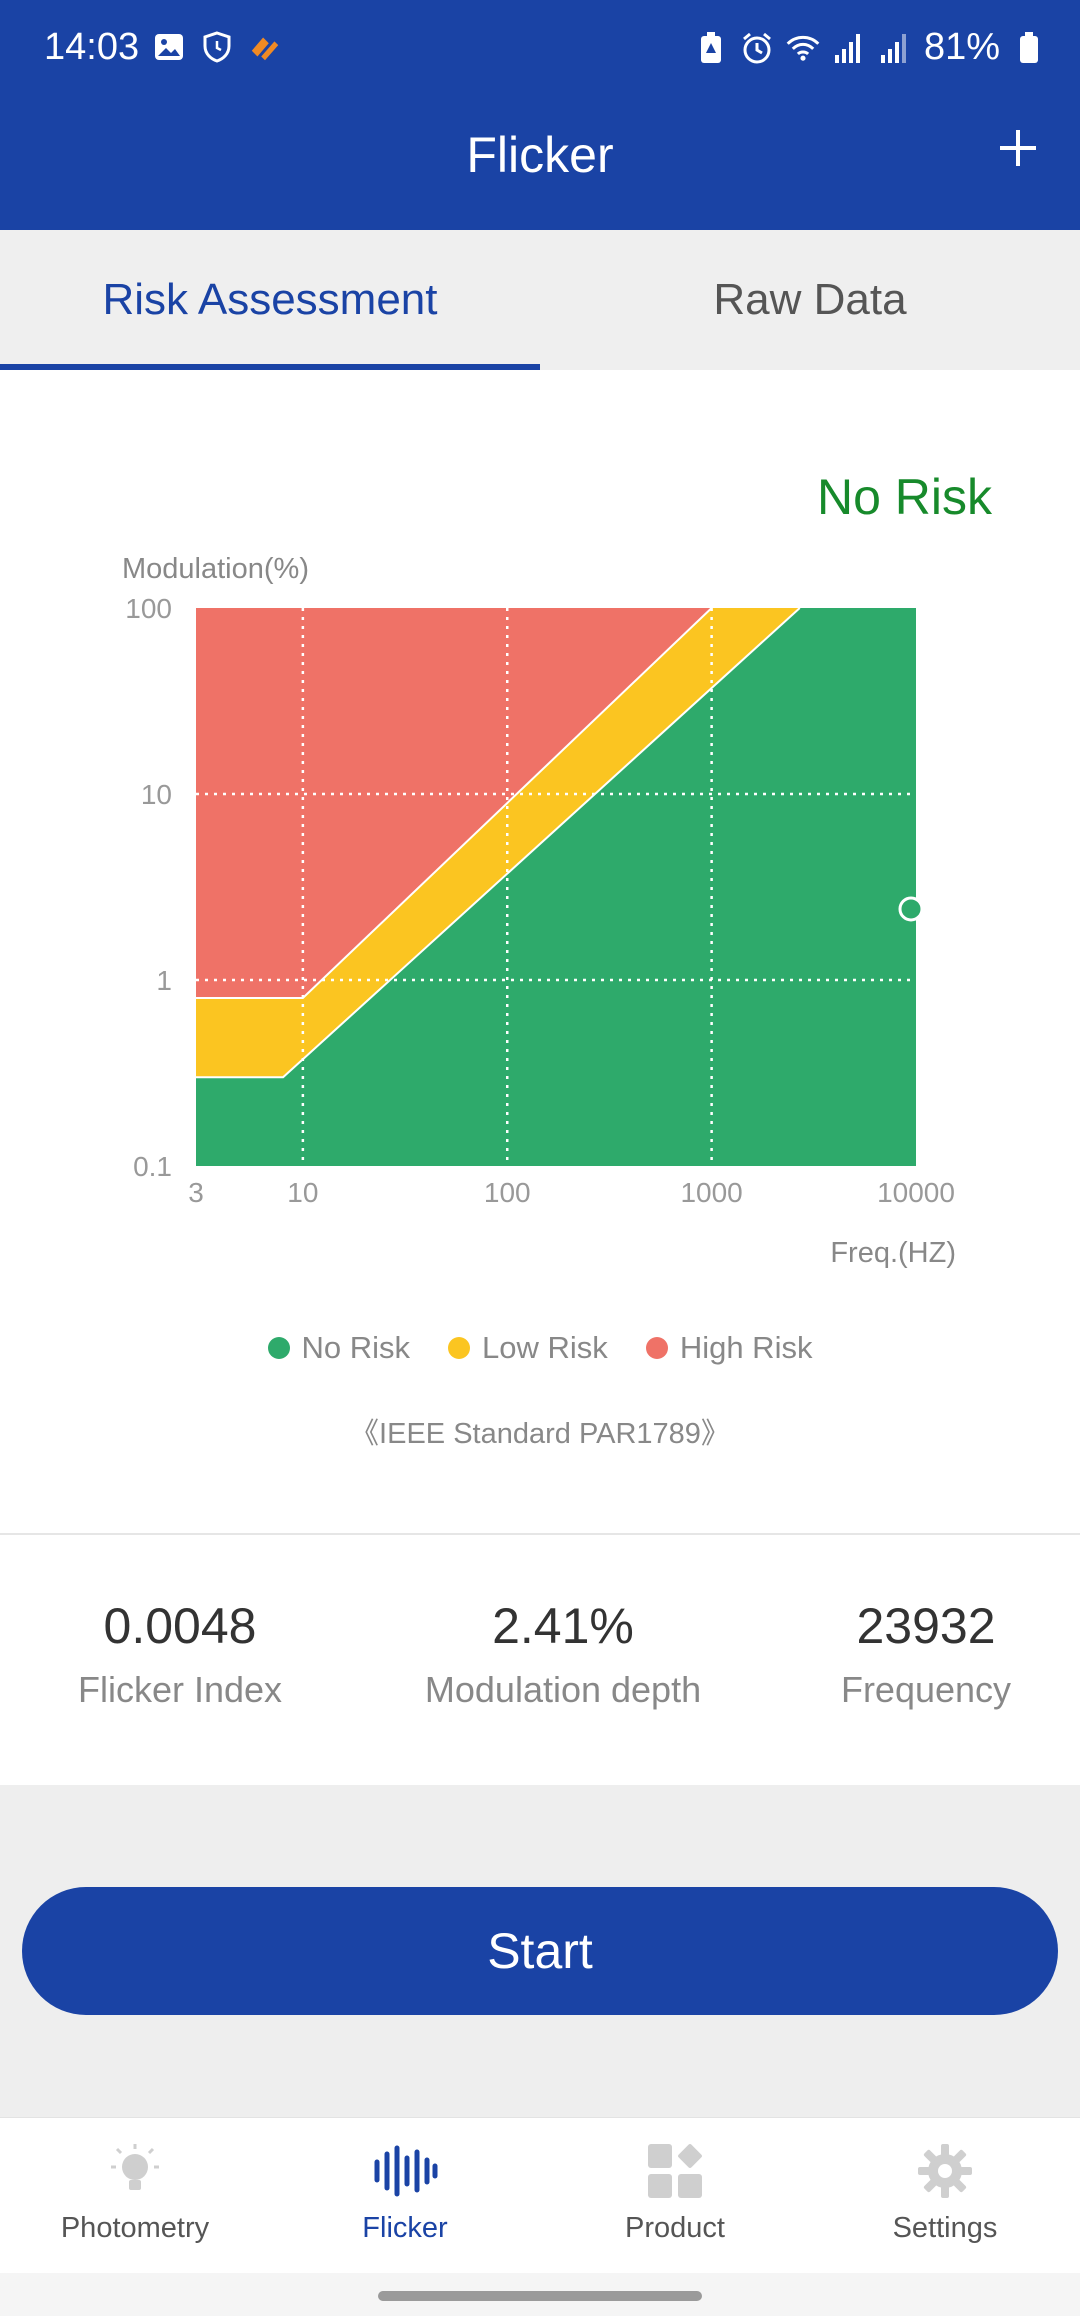 The image size is (1080, 2316). Describe the element at coordinates (563, 1626) in the screenshot. I see `metric-value: 2.41%` at that location.